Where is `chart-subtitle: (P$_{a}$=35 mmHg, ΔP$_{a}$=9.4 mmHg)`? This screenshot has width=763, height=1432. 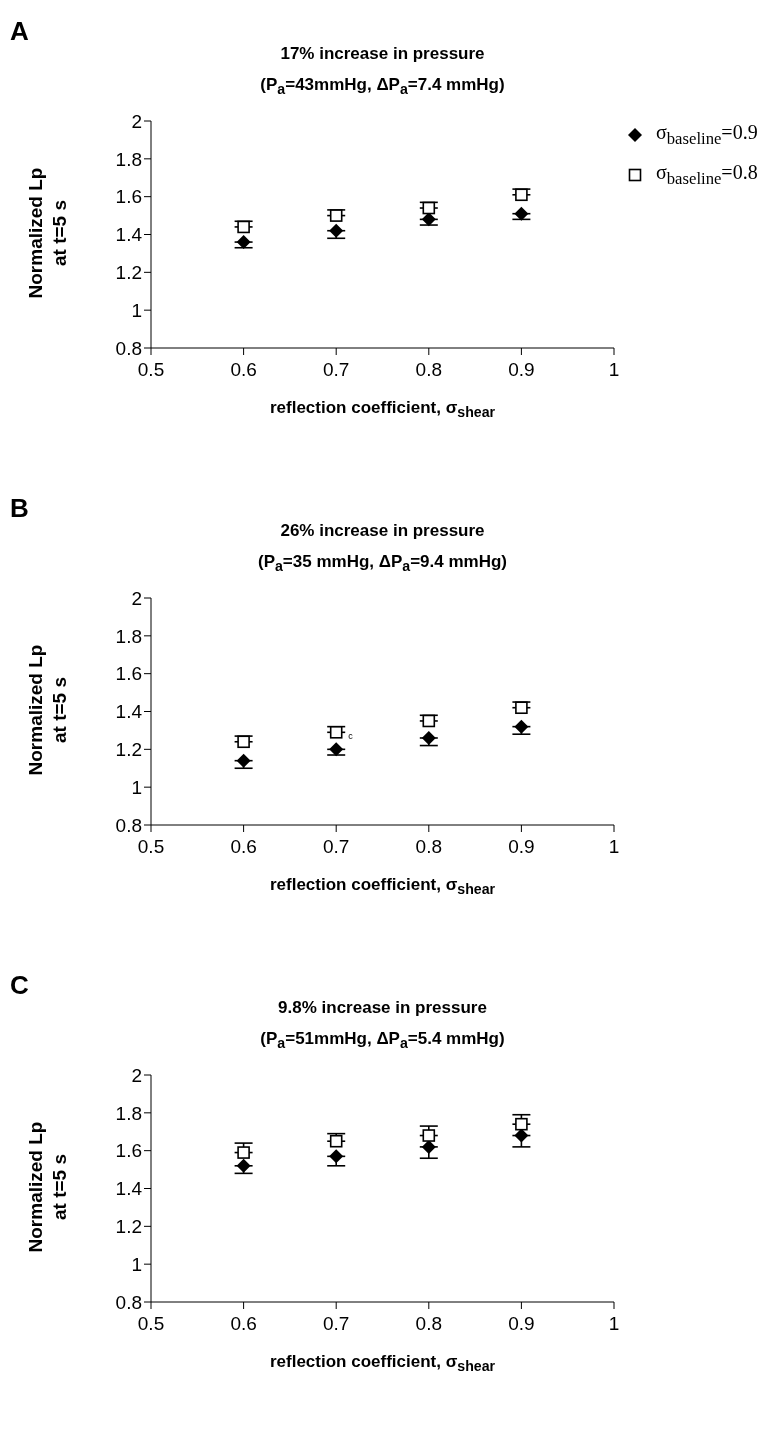 chart-subtitle: (P$_{a}$=35 mmHg, ΔP$_{a}$=9.4 mmHg) is located at coordinates (382, 564).